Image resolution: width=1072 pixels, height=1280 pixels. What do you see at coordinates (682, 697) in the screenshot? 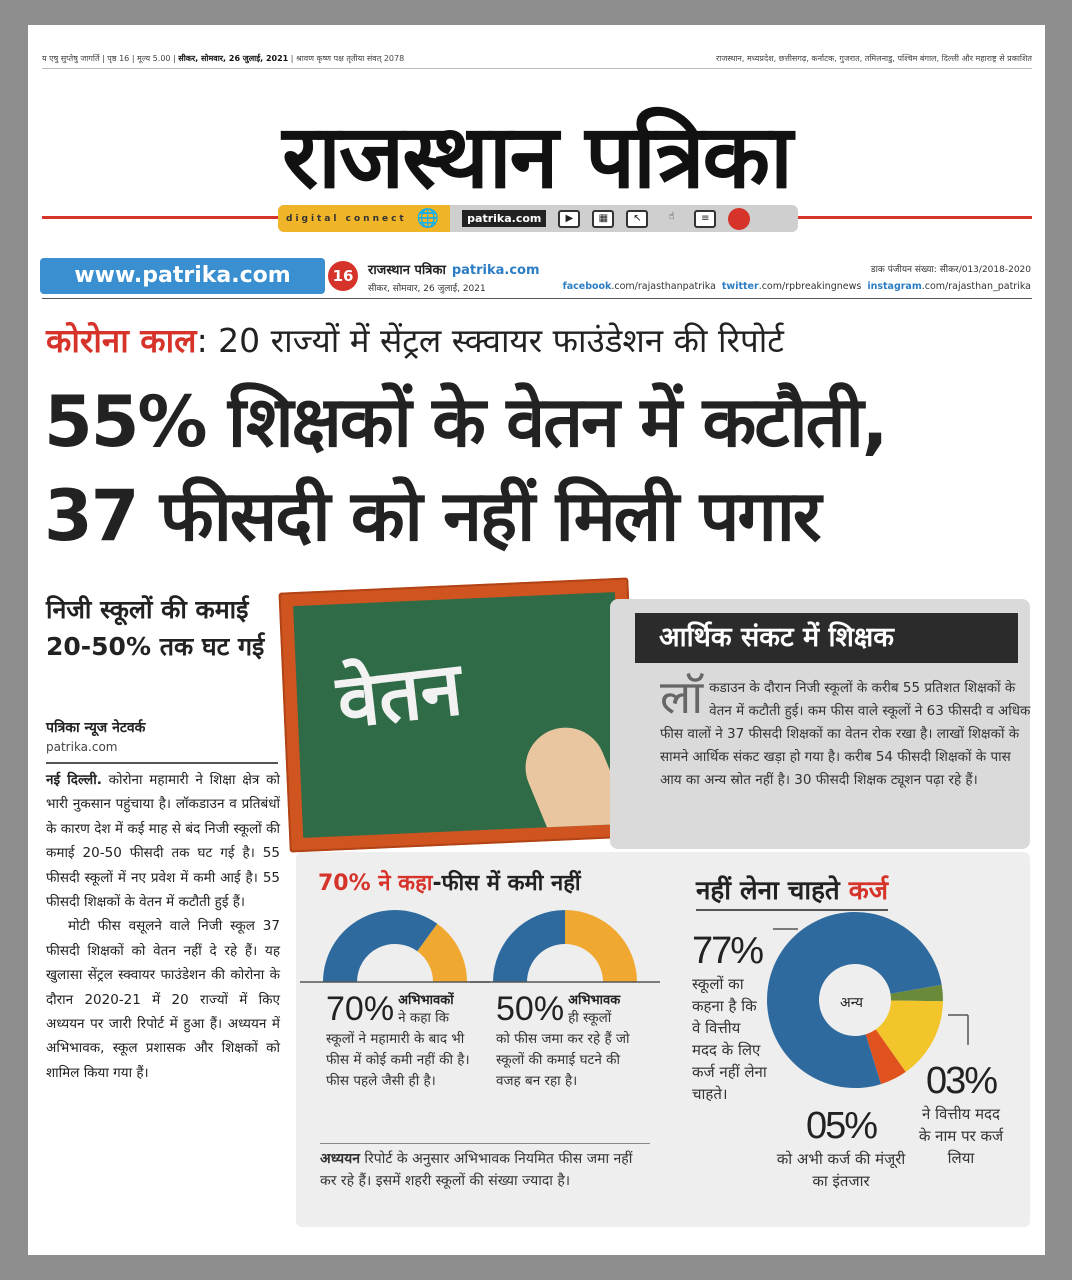
I see `drop-cap: लॉ` at bounding box center [682, 697].